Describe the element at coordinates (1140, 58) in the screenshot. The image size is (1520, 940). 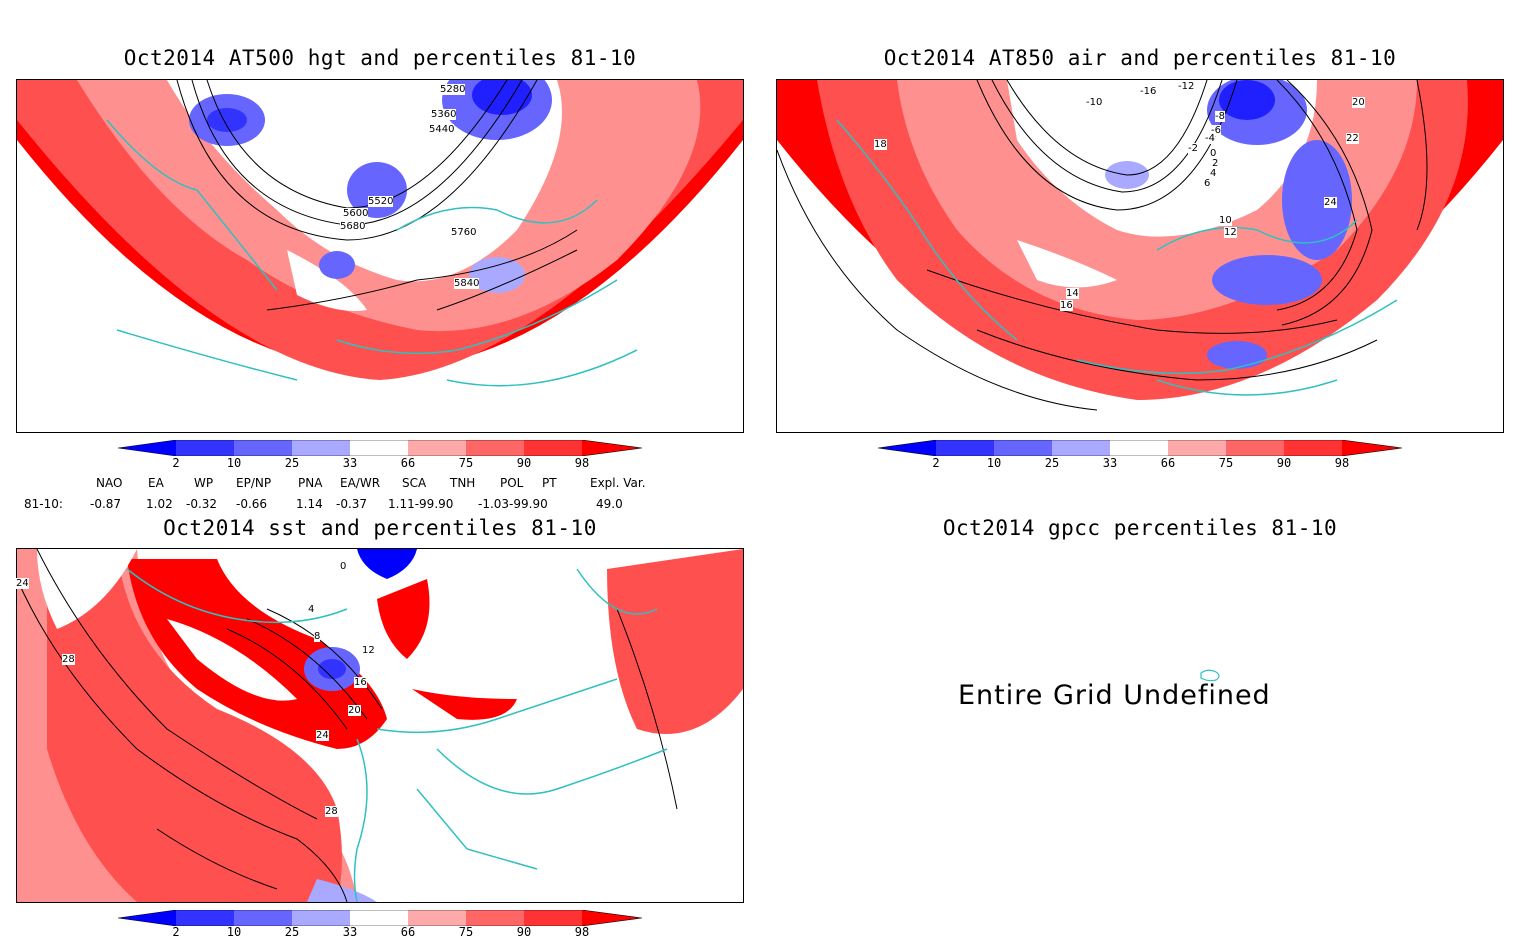
I see `panel-title-air850: Oct2014 AT850 air and percentiles 81-10` at that location.